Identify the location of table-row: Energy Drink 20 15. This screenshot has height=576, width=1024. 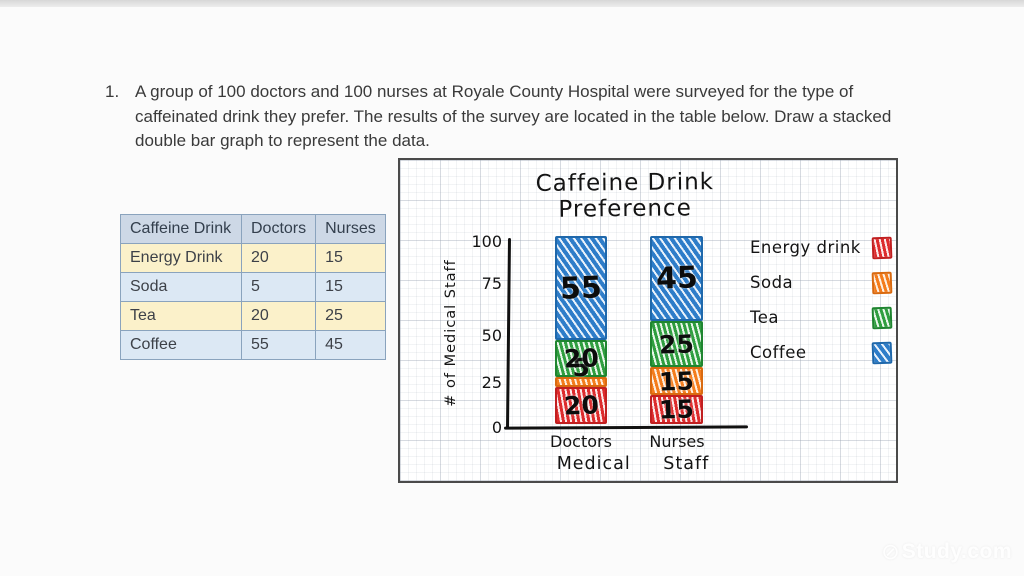
(253, 258).